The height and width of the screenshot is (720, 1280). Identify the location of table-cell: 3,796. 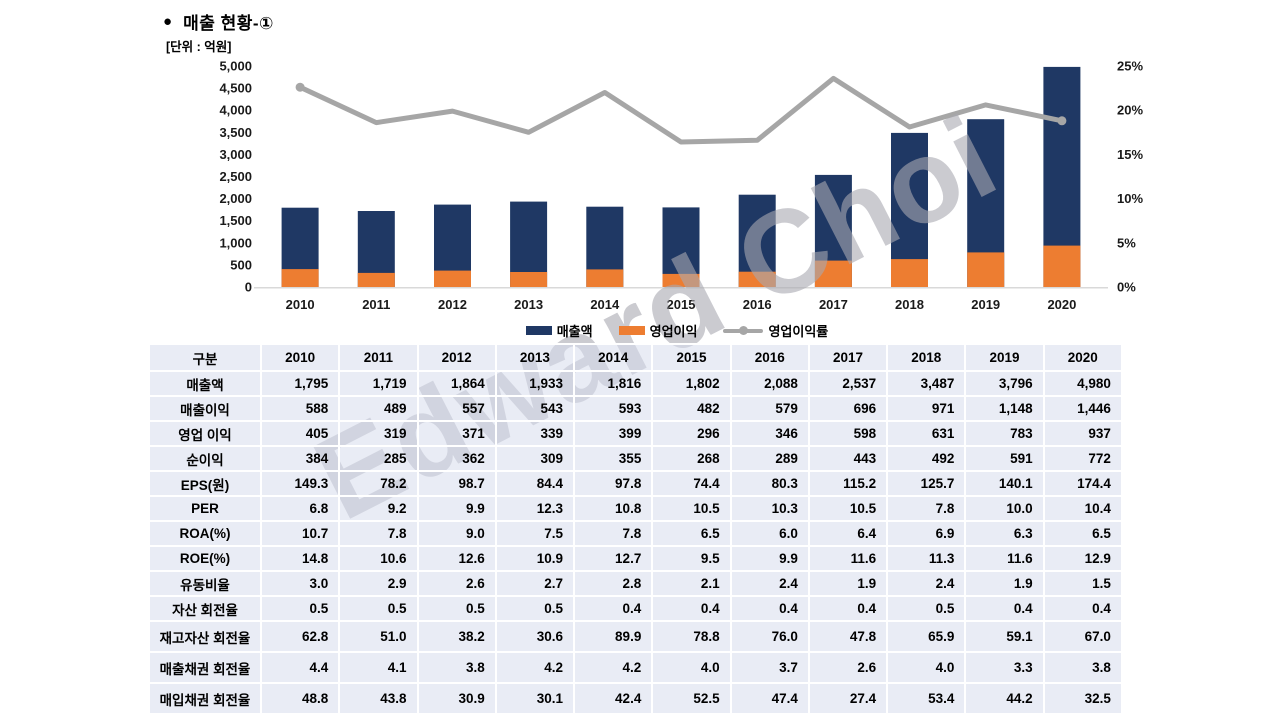
(1004, 383).